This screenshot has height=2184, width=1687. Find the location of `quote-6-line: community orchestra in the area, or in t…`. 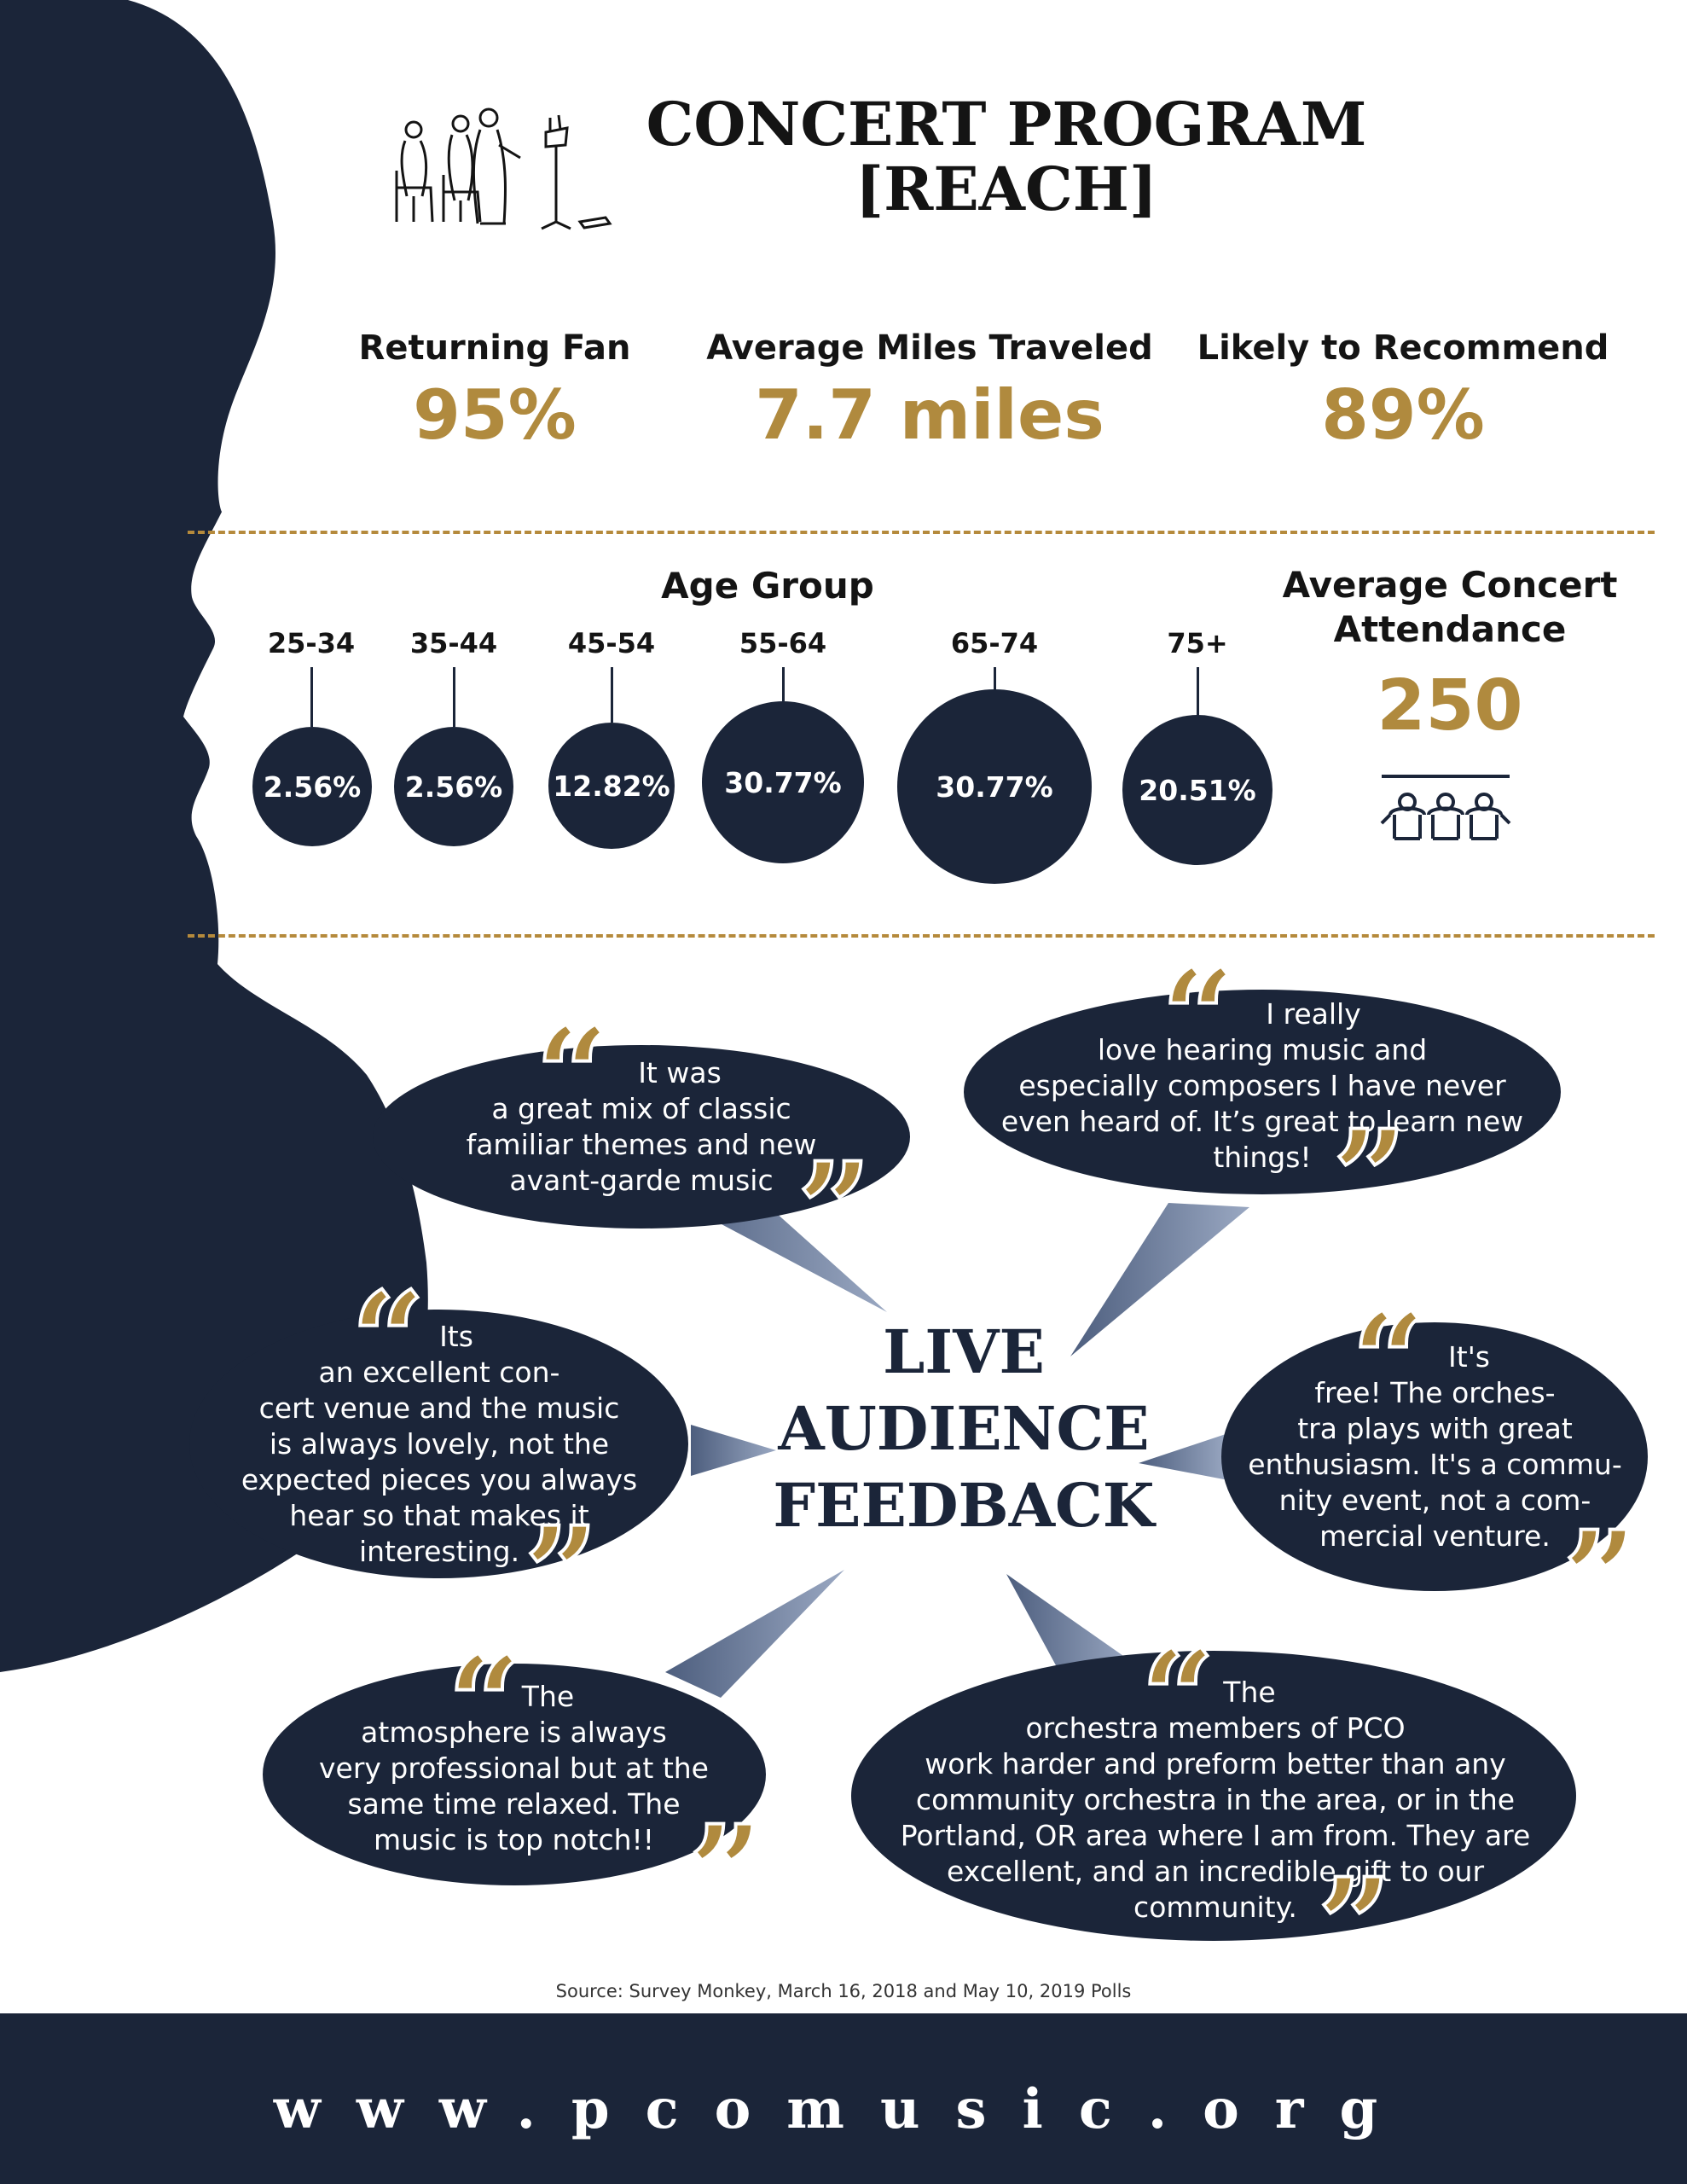

quote-6-line: community orchestra in the area, or in t… is located at coordinates (1215, 1800).